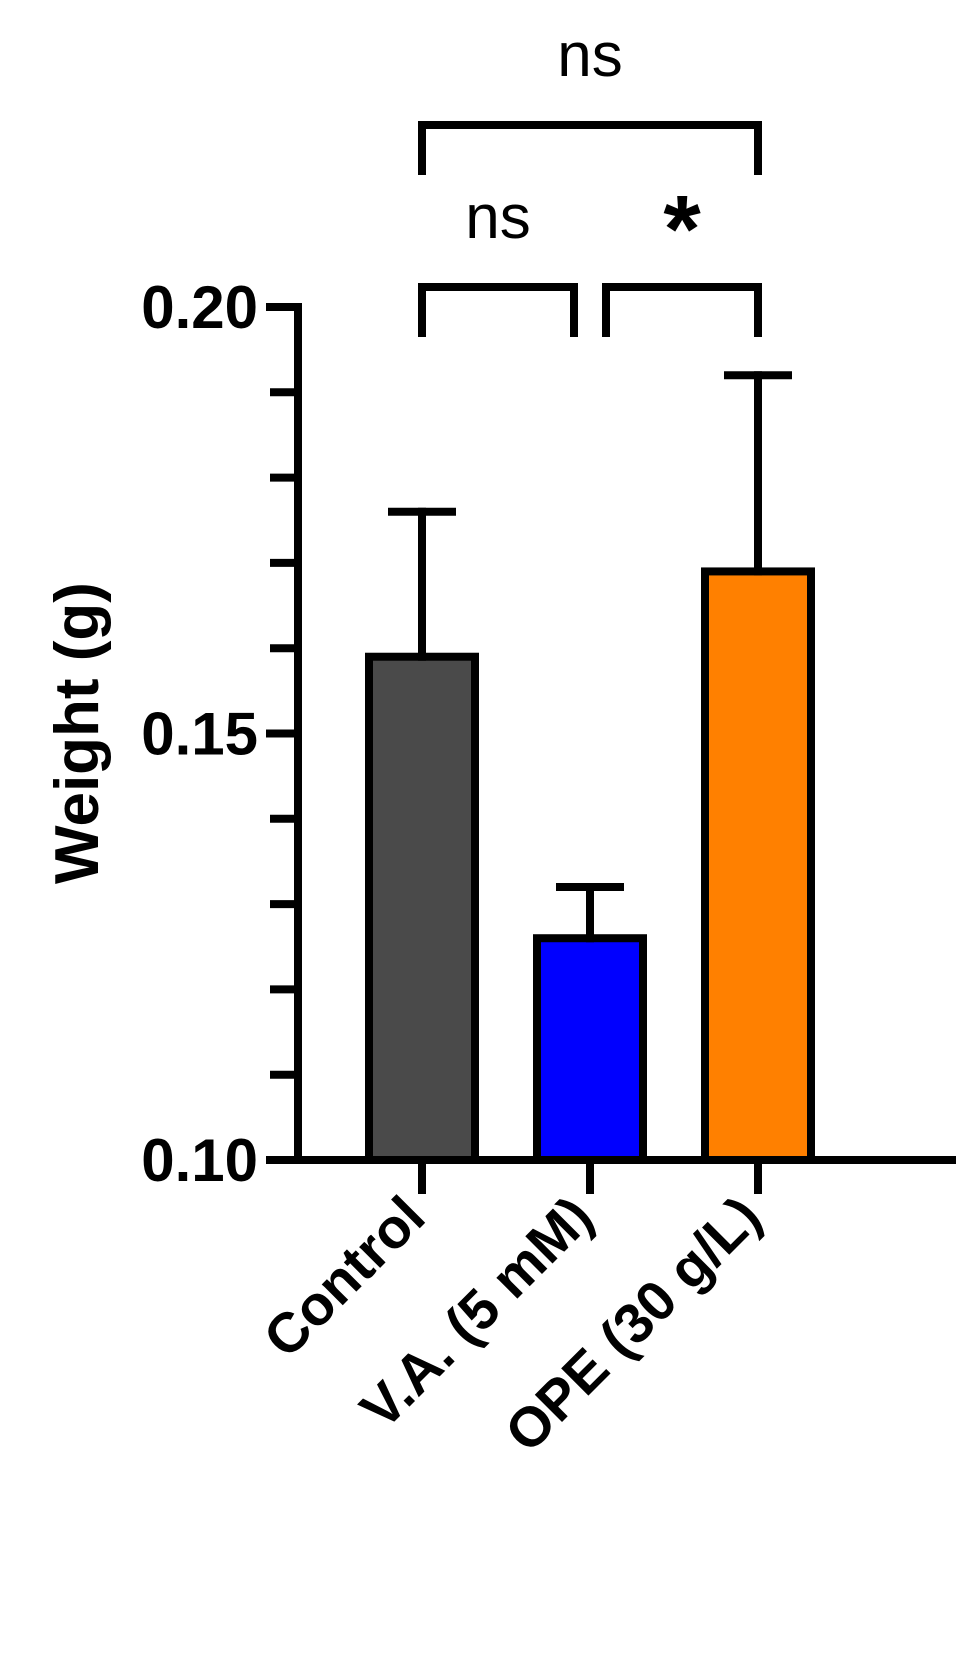  Describe the element at coordinates (77, 733) in the screenshot. I see `y-axis-label: Weight (g)` at that location.